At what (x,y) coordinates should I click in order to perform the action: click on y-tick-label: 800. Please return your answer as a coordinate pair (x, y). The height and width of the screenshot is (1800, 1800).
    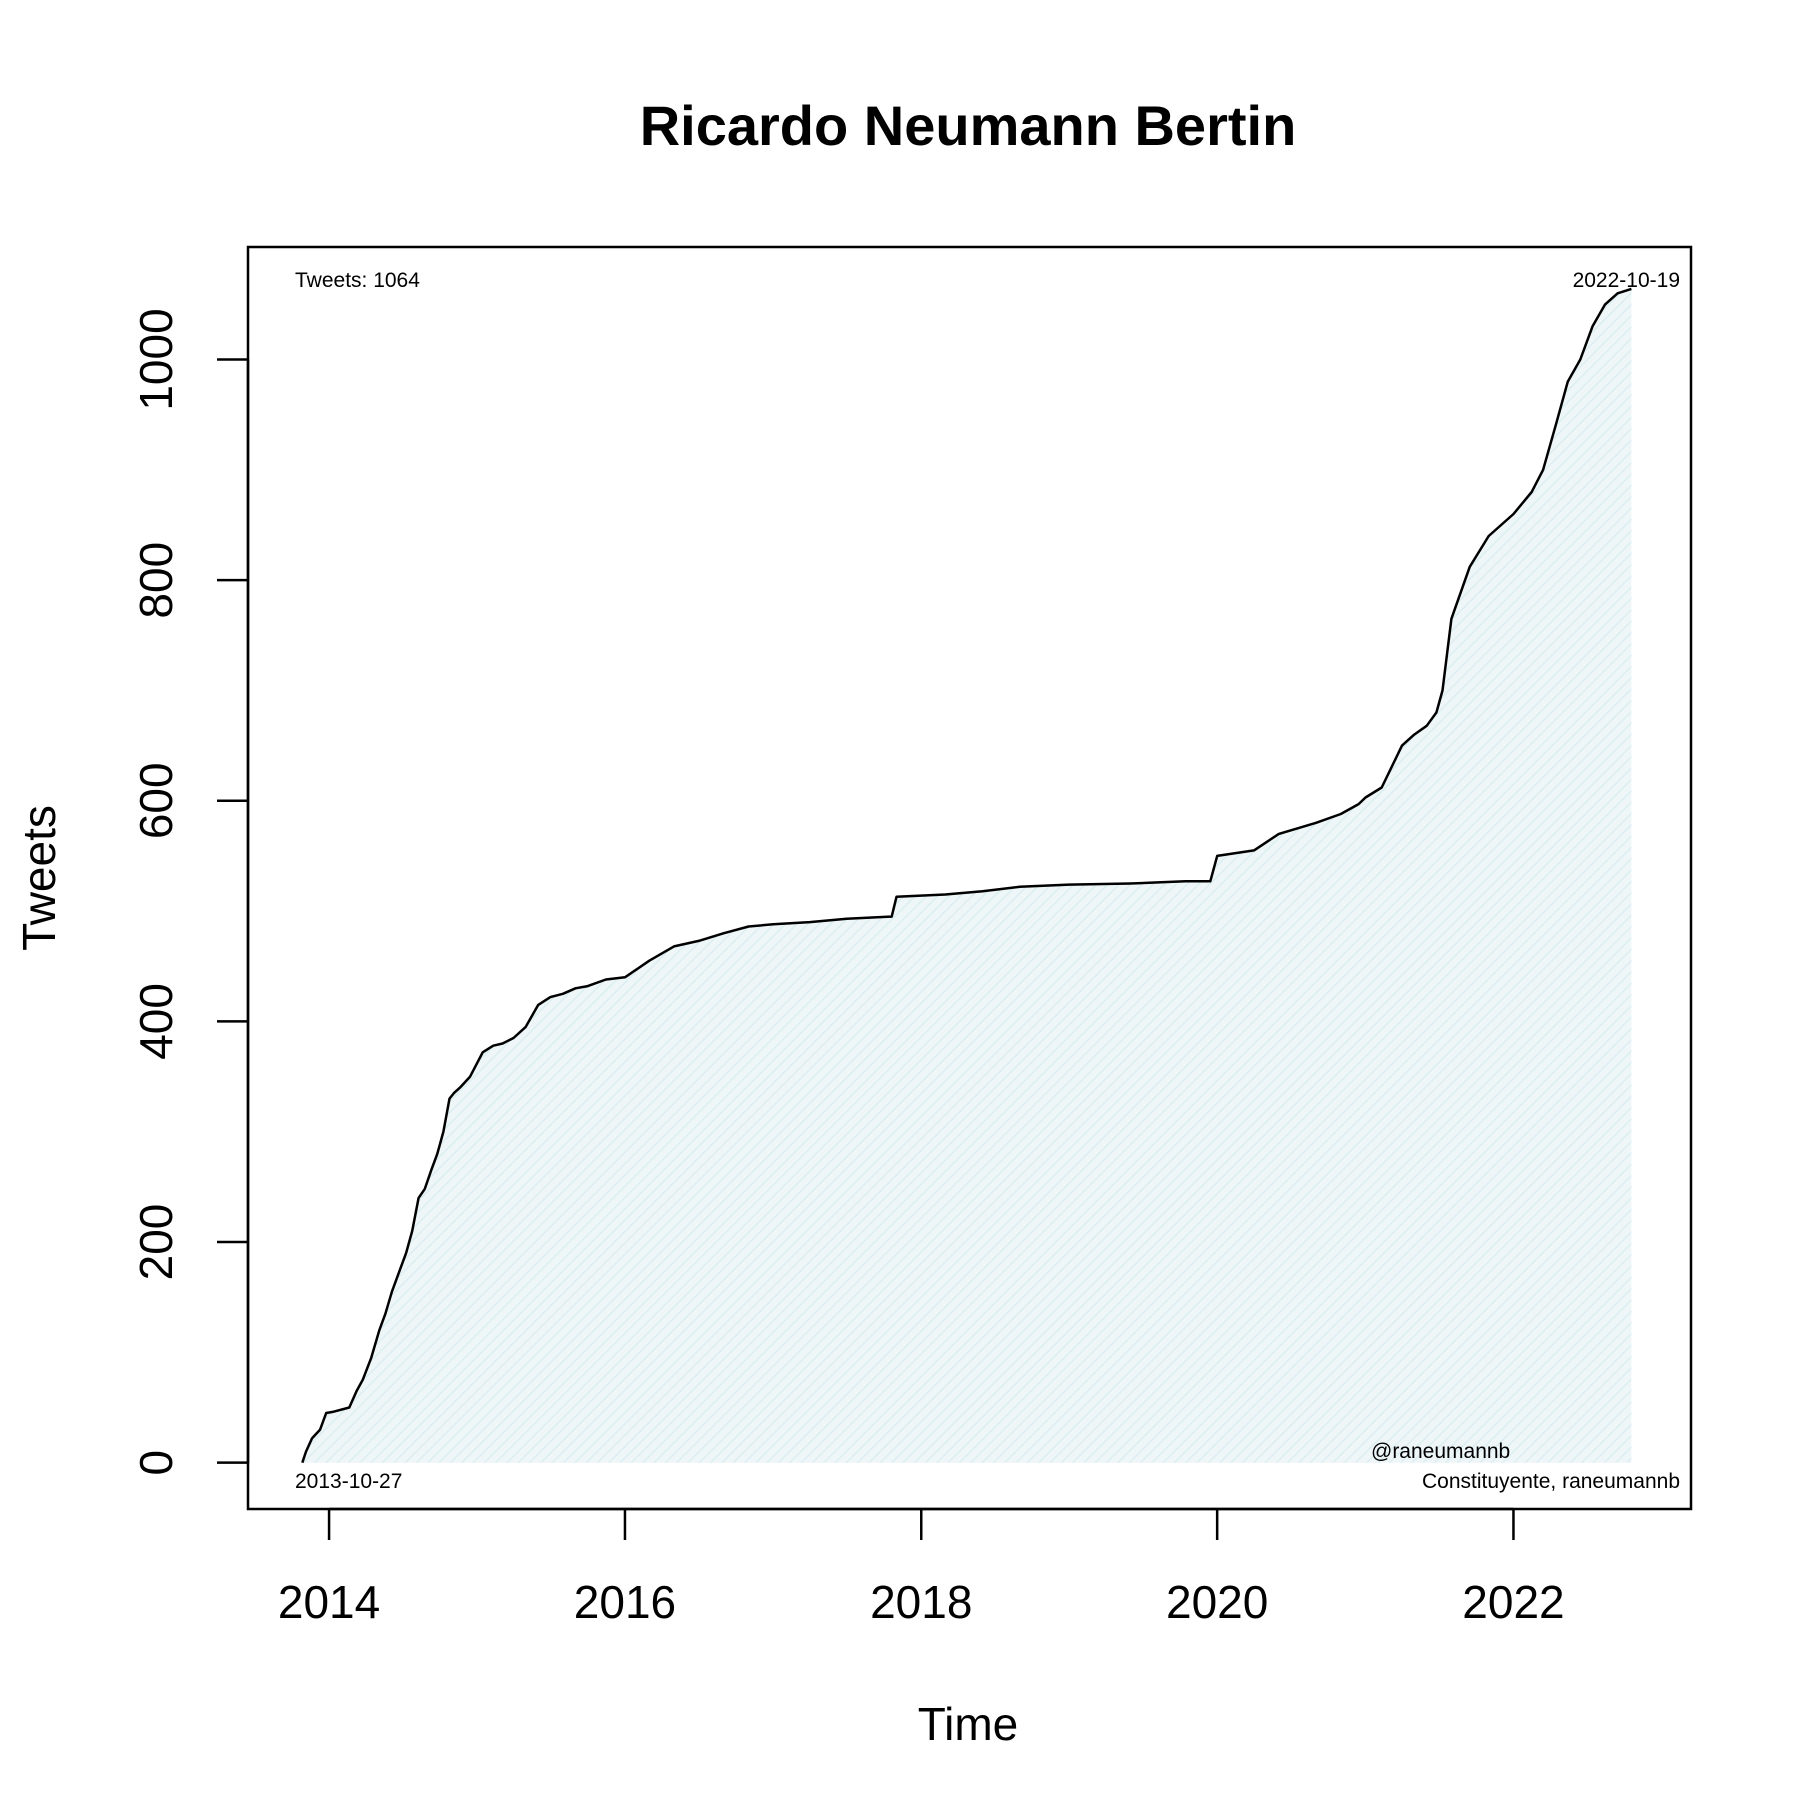
    Looking at the image, I should click on (156, 580).